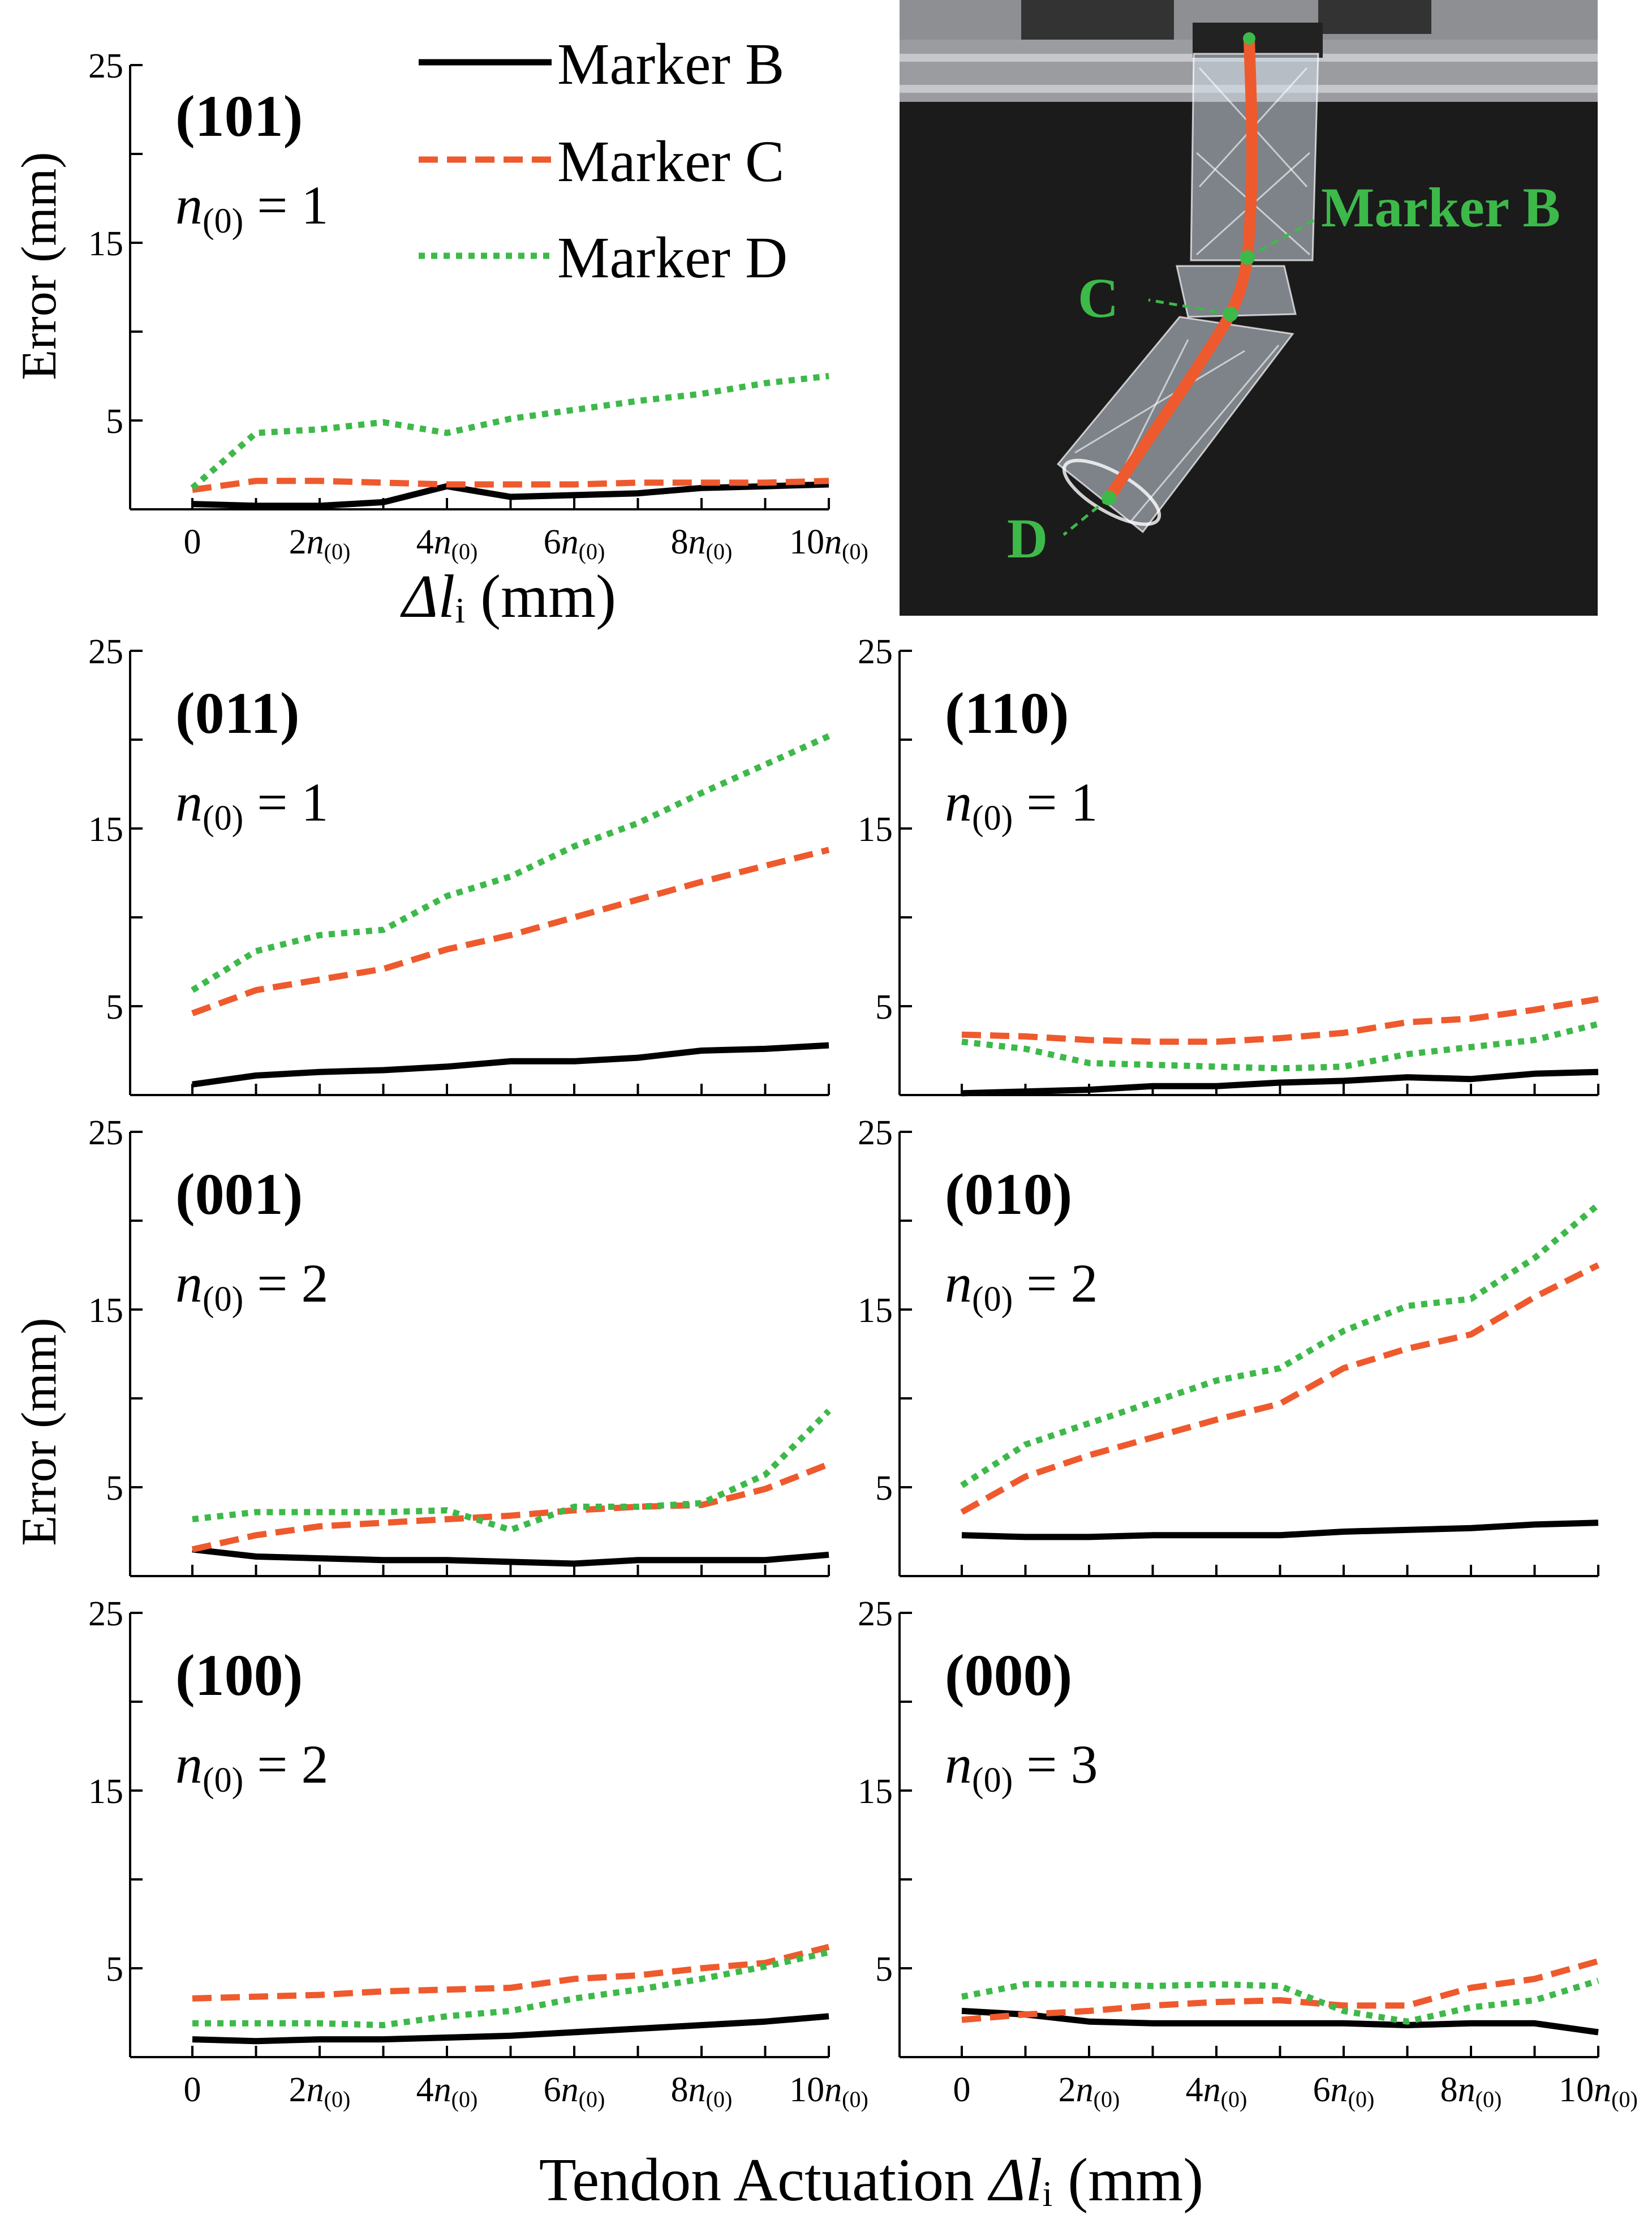  What do you see at coordinates (459, 1346) in the screenshot?
I see `chart-panel: 25 15 5 (001) n(0) = 2` at bounding box center [459, 1346].